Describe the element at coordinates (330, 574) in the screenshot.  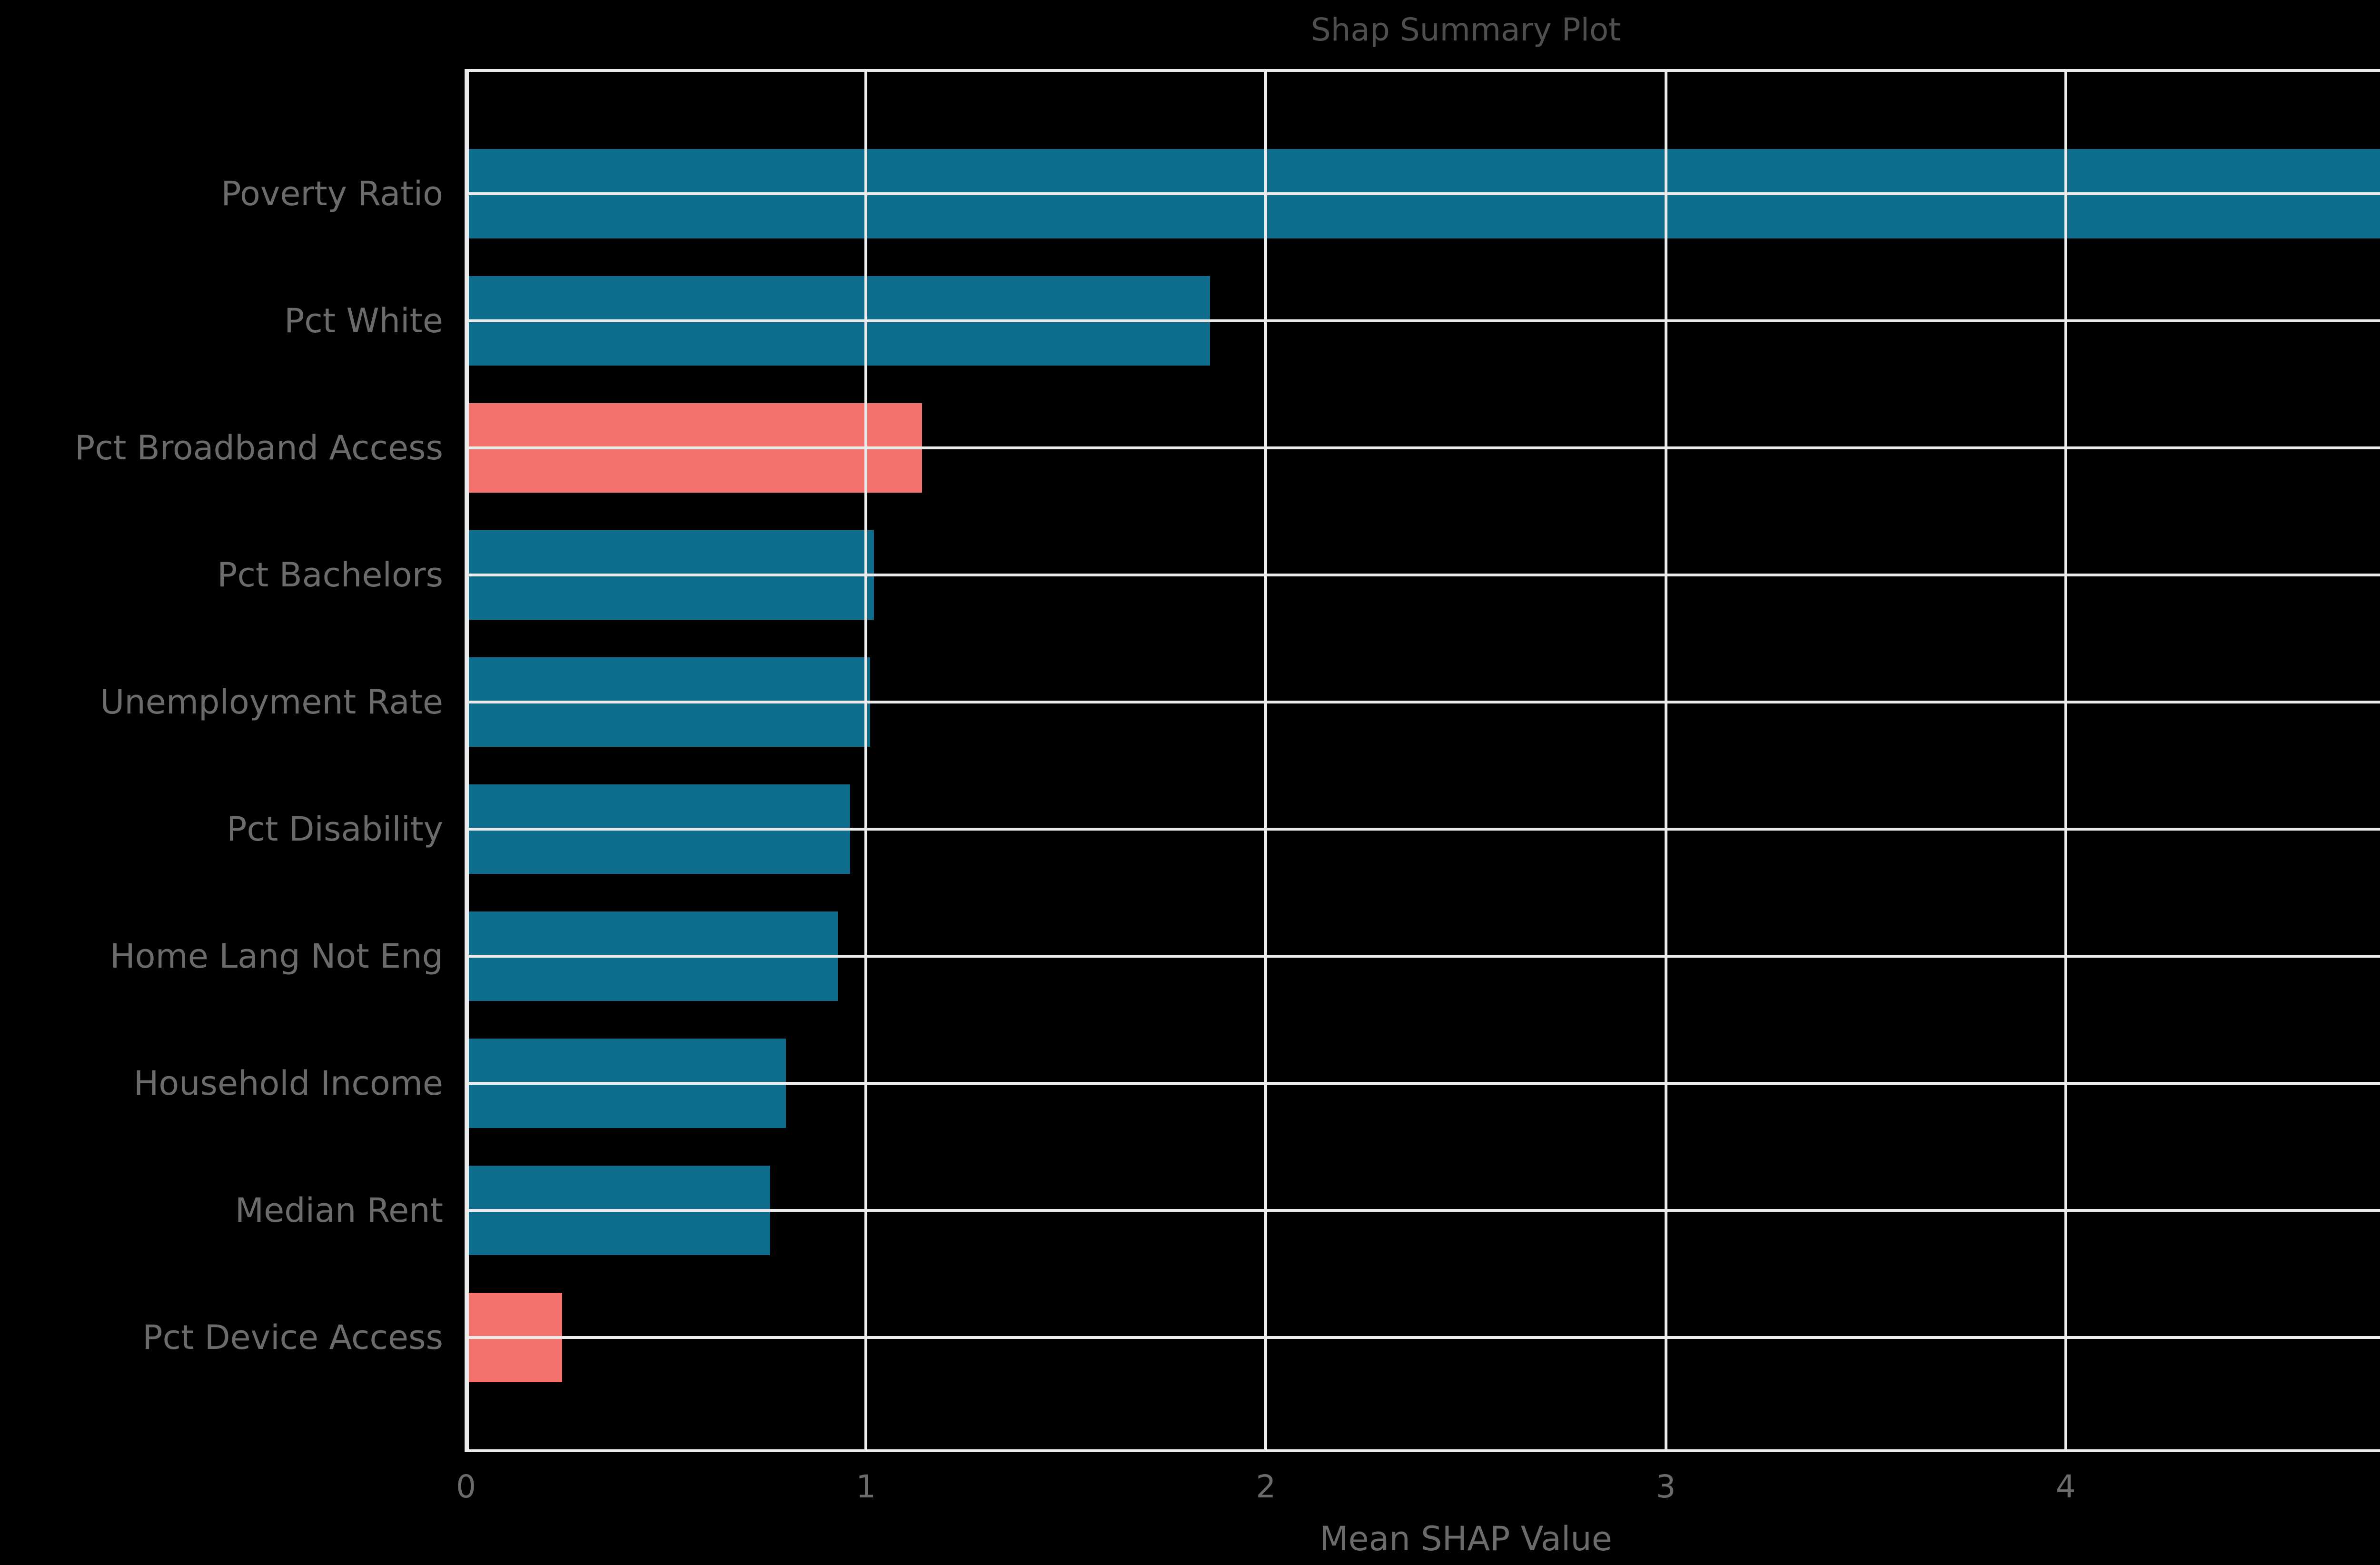
I see `category-label: Pct Bachelors` at that location.